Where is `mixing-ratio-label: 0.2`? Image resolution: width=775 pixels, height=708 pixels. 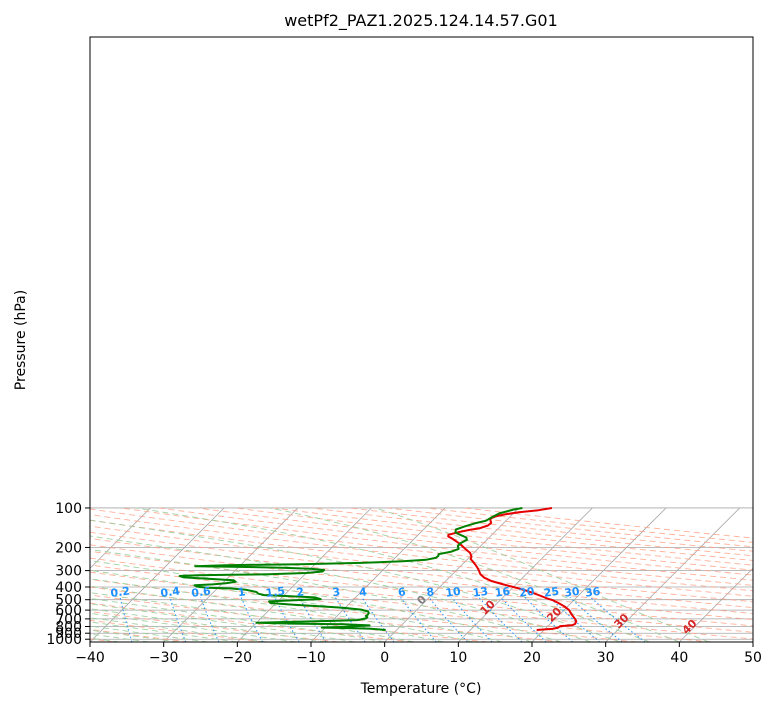
mixing-ratio-label: 0.2 is located at coordinates (120, 591).